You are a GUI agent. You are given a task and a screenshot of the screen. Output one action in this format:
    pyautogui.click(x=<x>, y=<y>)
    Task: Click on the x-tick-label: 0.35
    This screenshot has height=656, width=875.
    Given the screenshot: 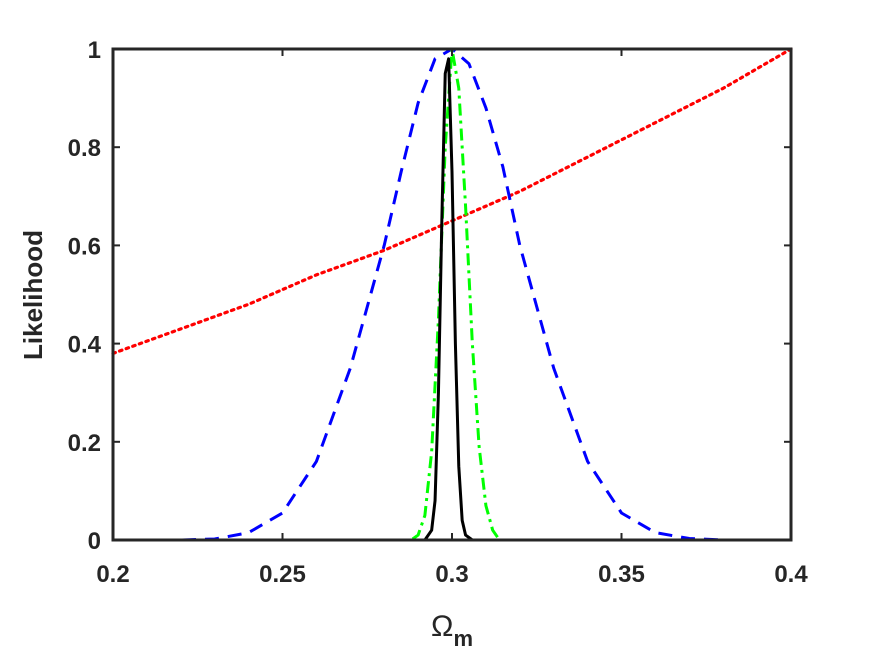 What is the action you would take?
    pyautogui.click(x=621, y=574)
    